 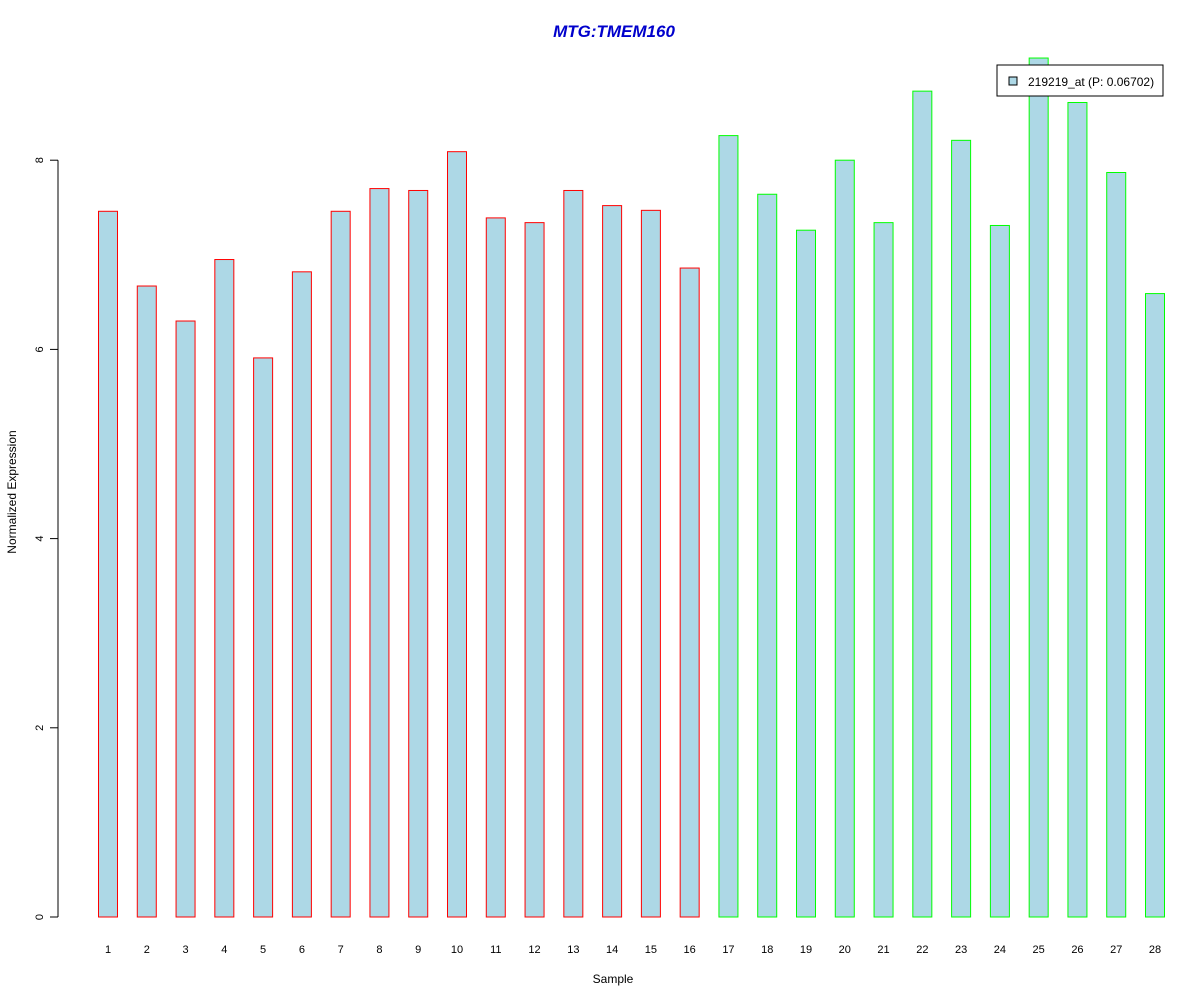 I want to click on y-tick-label: 4, so click(x=40, y=539).